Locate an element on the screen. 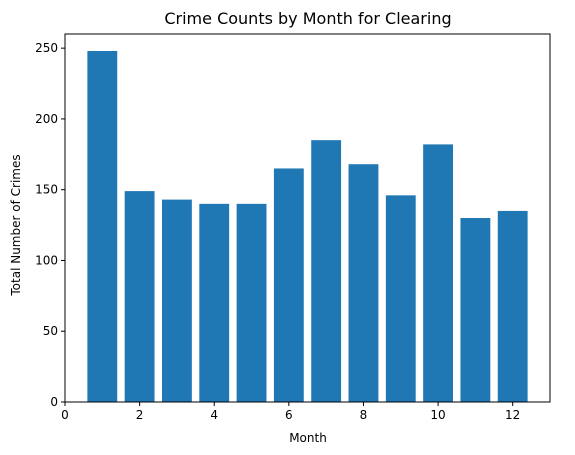  x-tick-label: 2 is located at coordinates (140, 415).